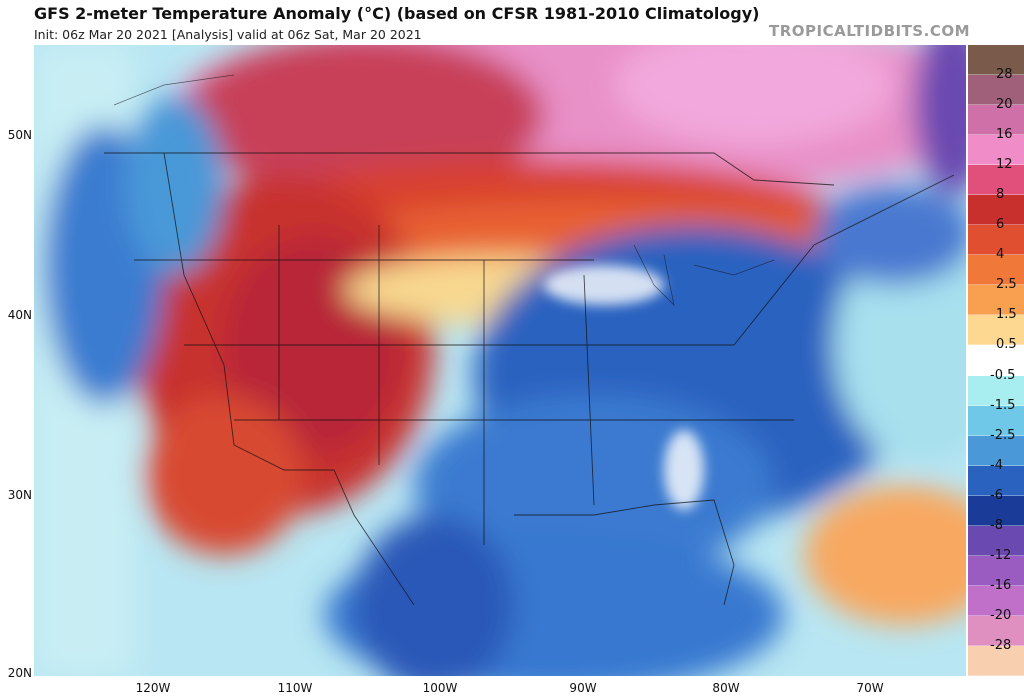  Describe the element at coordinates (726, 688) in the screenshot. I see `lon-label-80w: 80W` at that location.